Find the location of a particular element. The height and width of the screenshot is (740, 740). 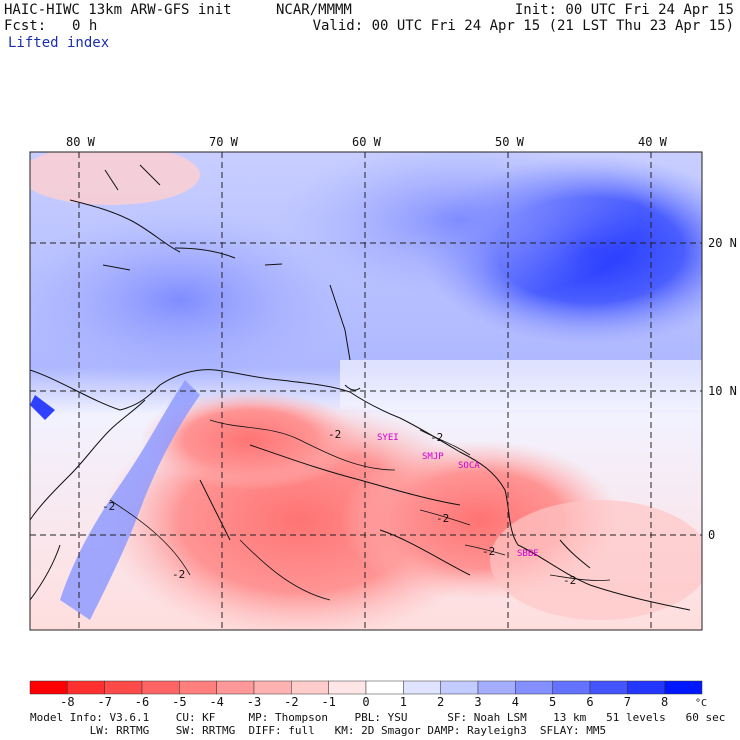

colorbar-tick-label: -5 is located at coordinates (179, 701).